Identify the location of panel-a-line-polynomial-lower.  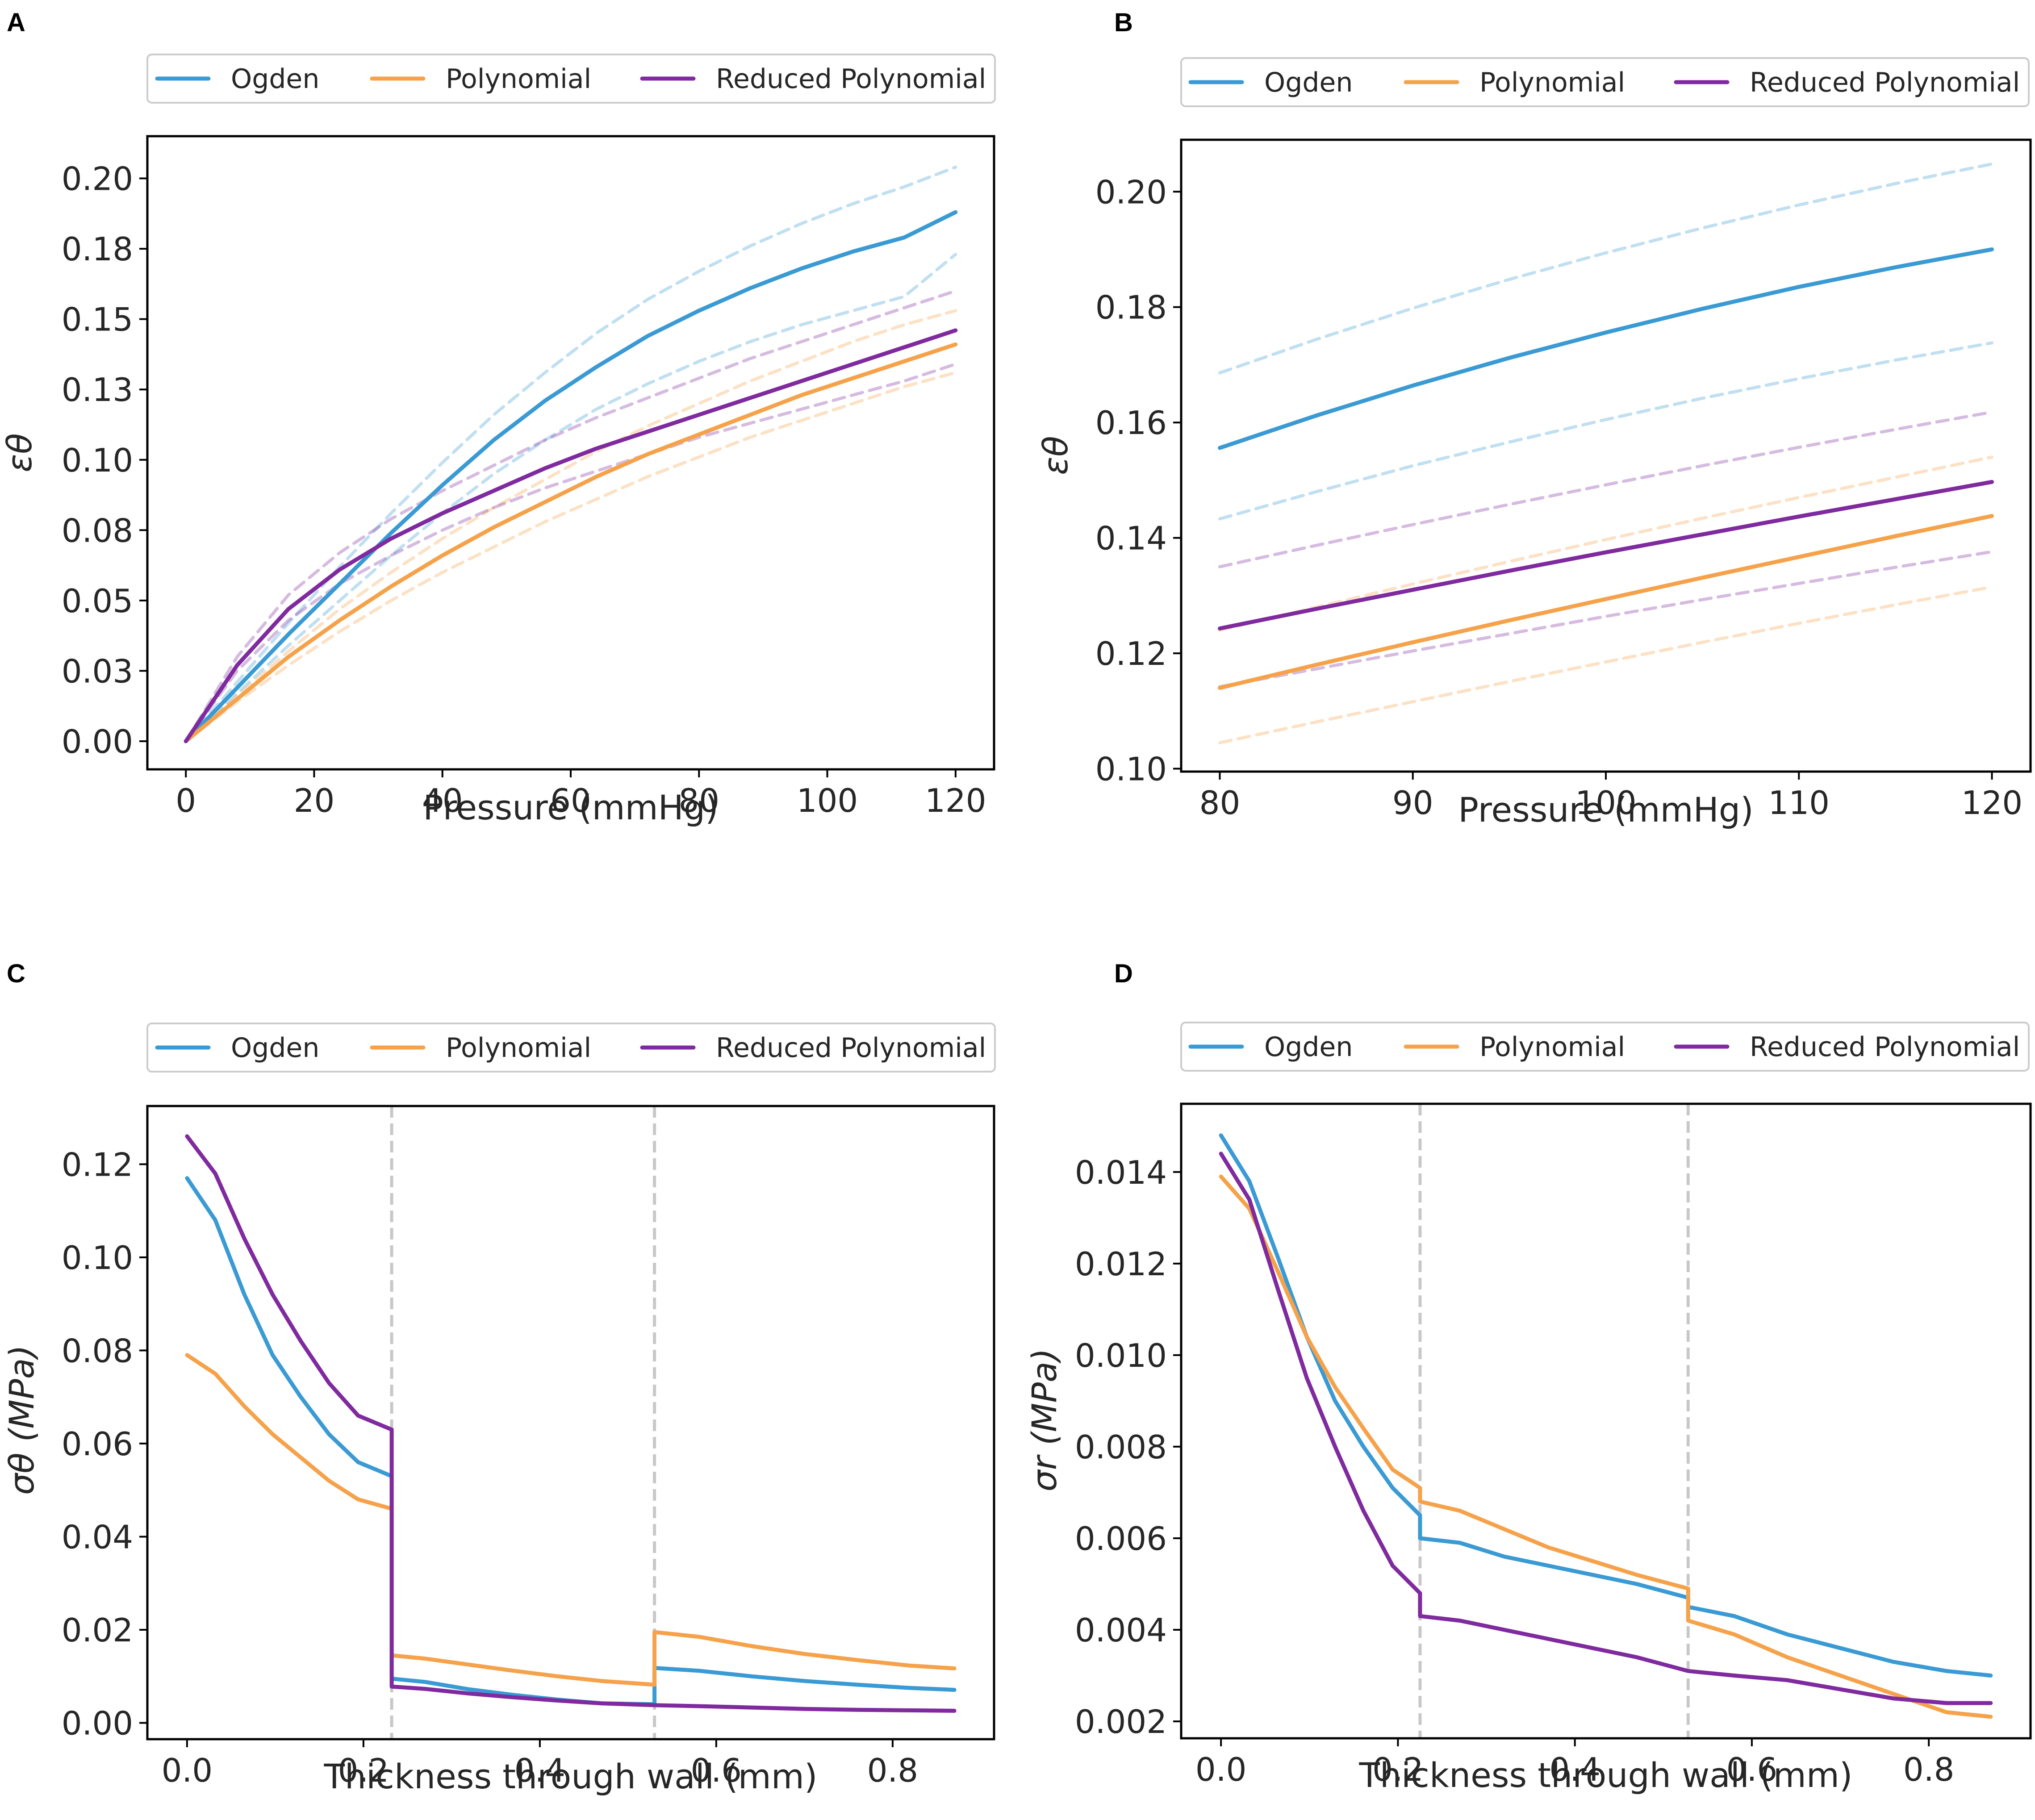
(570, 557).